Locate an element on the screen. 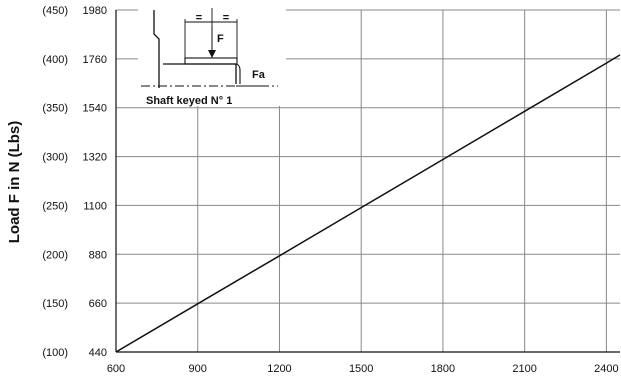 This screenshot has height=386, width=621. y-alt-tick-label: (250) is located at coordinates (55, 206).